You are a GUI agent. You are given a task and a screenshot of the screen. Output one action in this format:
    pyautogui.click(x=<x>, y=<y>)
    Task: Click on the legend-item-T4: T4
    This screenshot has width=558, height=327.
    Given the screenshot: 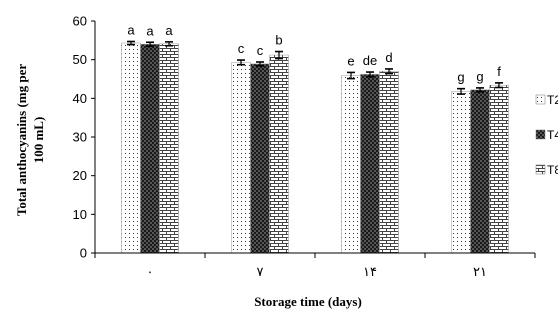 What is the action you would take?
    pyautogui.click(x=546, y=135)
    